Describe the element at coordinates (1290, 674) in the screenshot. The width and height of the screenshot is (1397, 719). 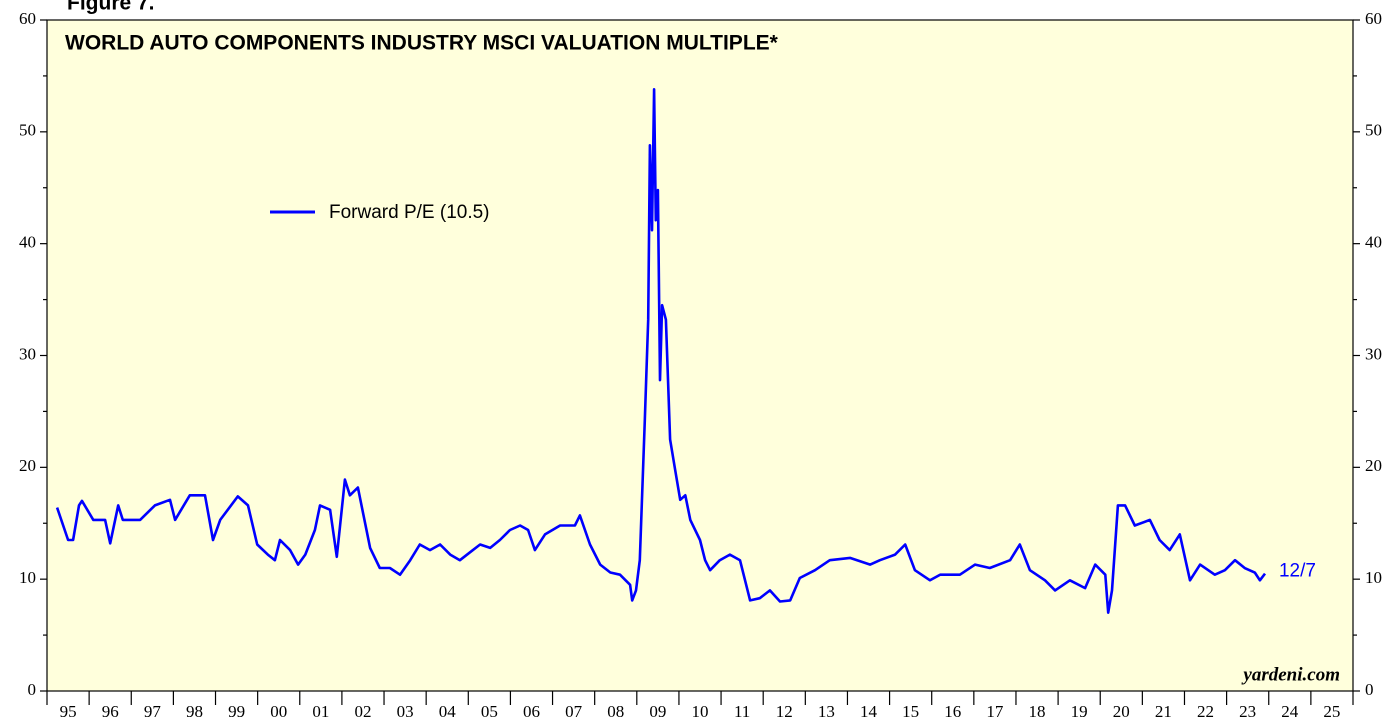
I see `credit: yardeni.com` at that location.